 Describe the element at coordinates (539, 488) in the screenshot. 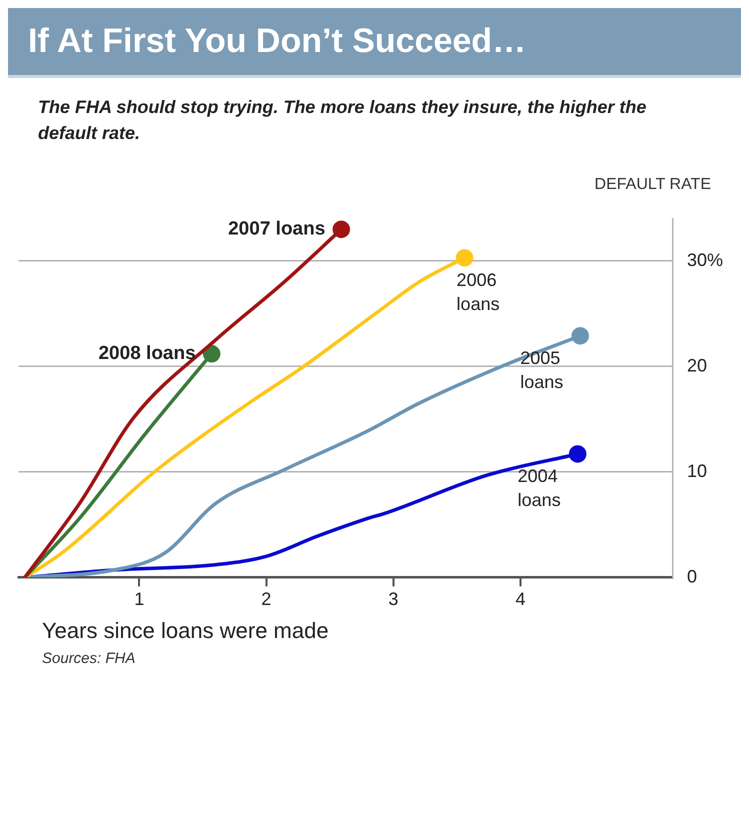

I see `series-label: 2004 loans` at that location.